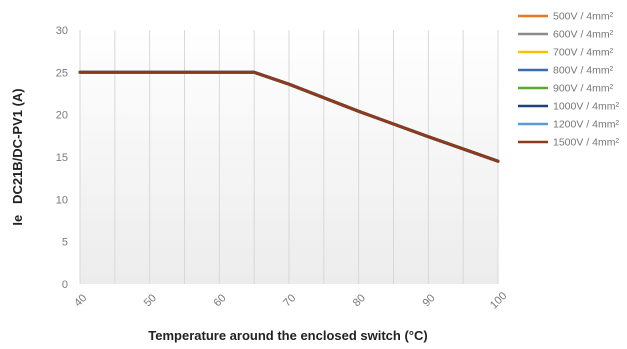 The height and width of the screenshot is (349, 627). Describe the element at coordinates (586, 125) in the screenshot. I see `legend-label: 1200V / 4mm²` at that location.